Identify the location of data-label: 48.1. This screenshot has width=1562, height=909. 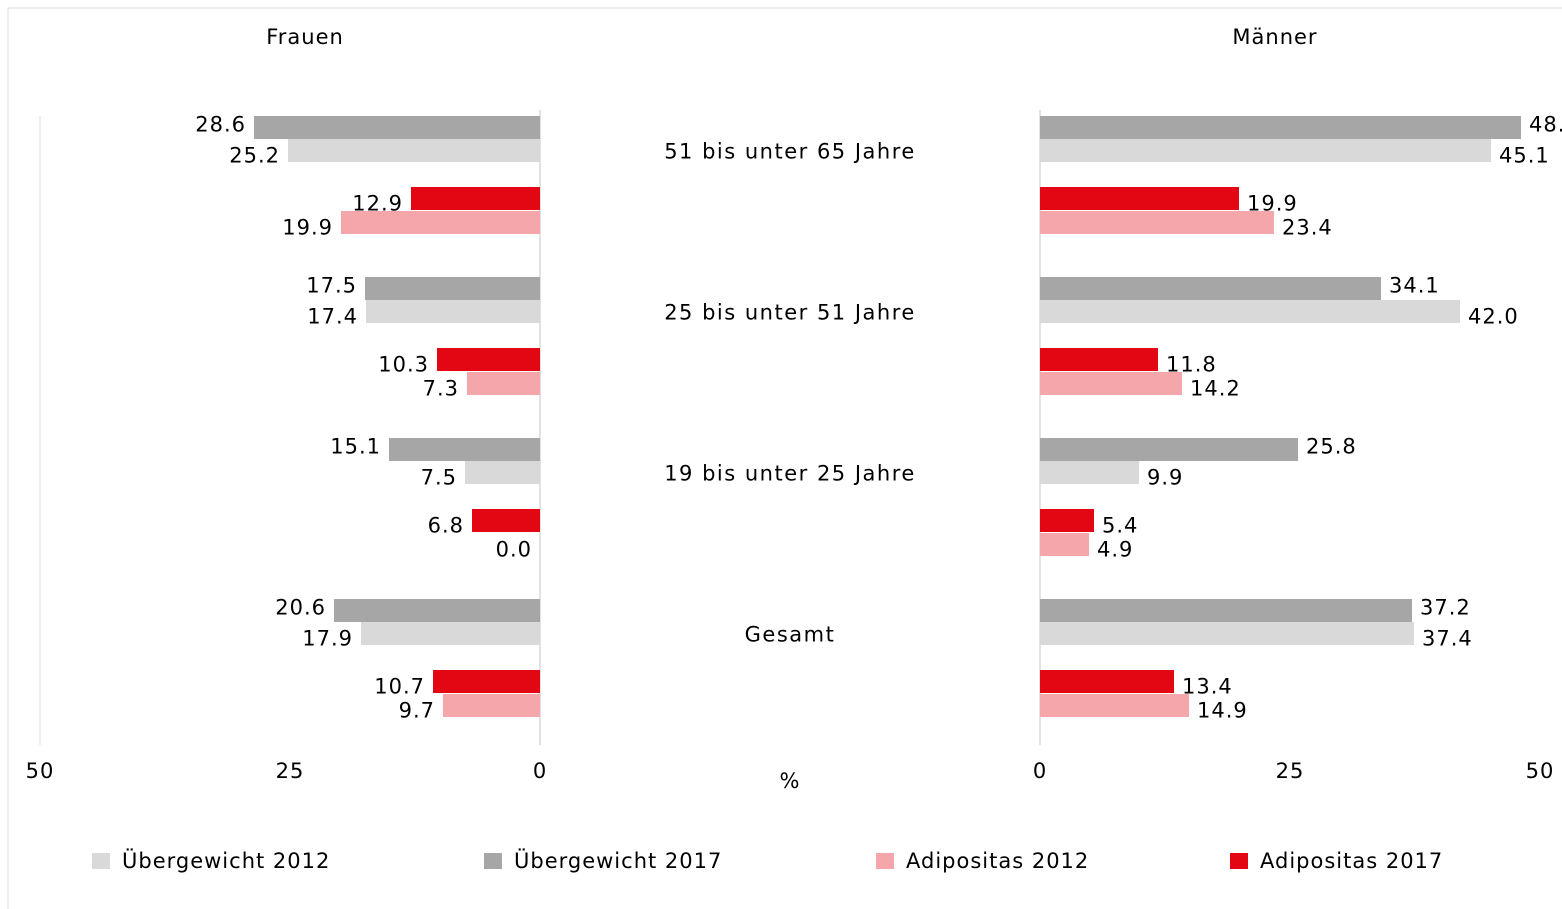
(1545, 125).